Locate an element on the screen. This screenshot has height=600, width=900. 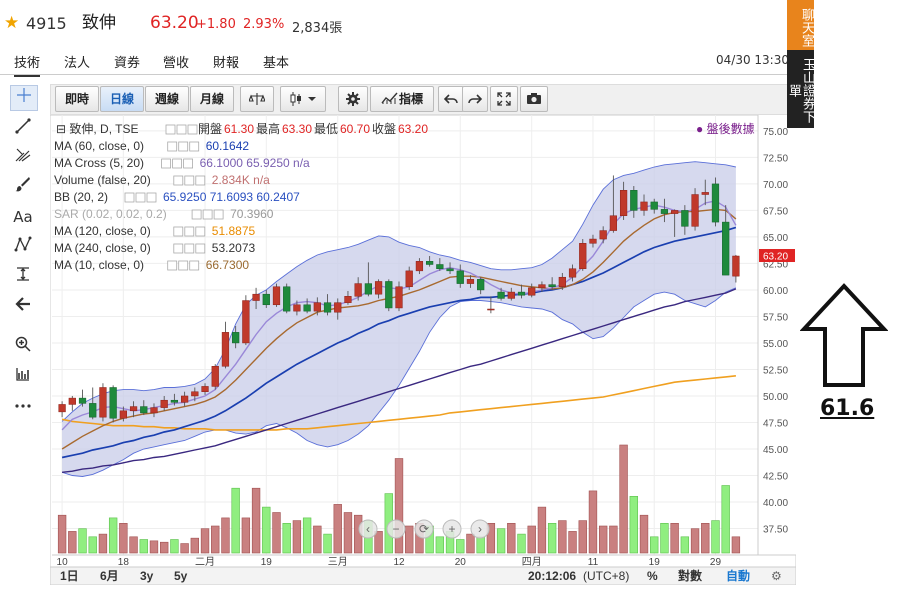
price-change: +1.80 is located at coordinates (216, 24).